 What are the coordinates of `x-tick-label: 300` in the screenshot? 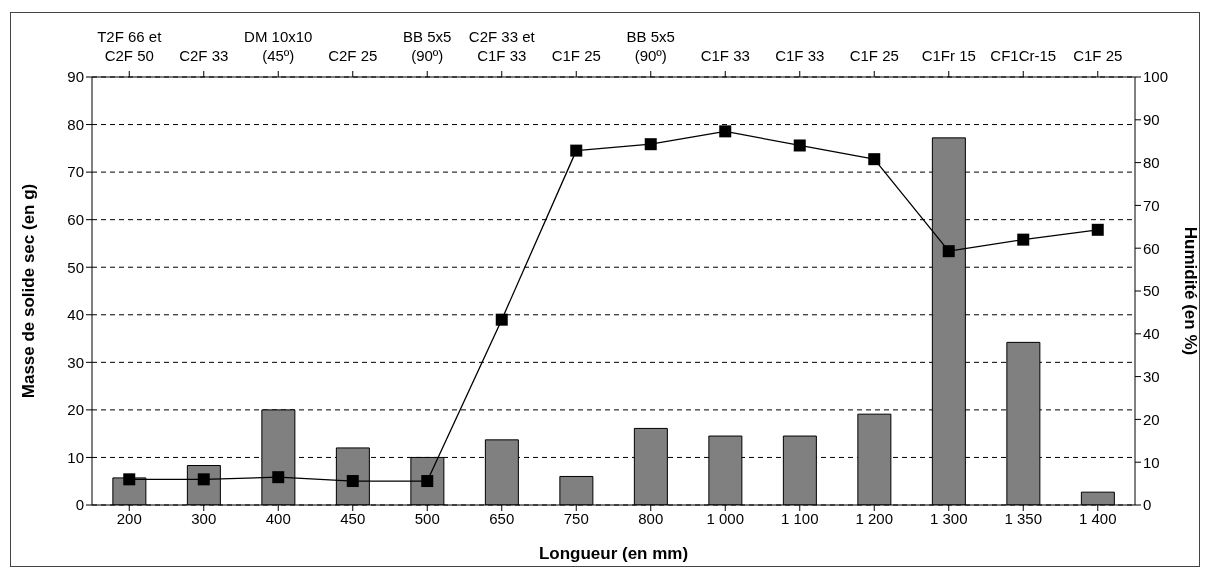 It's located at (204, 518).